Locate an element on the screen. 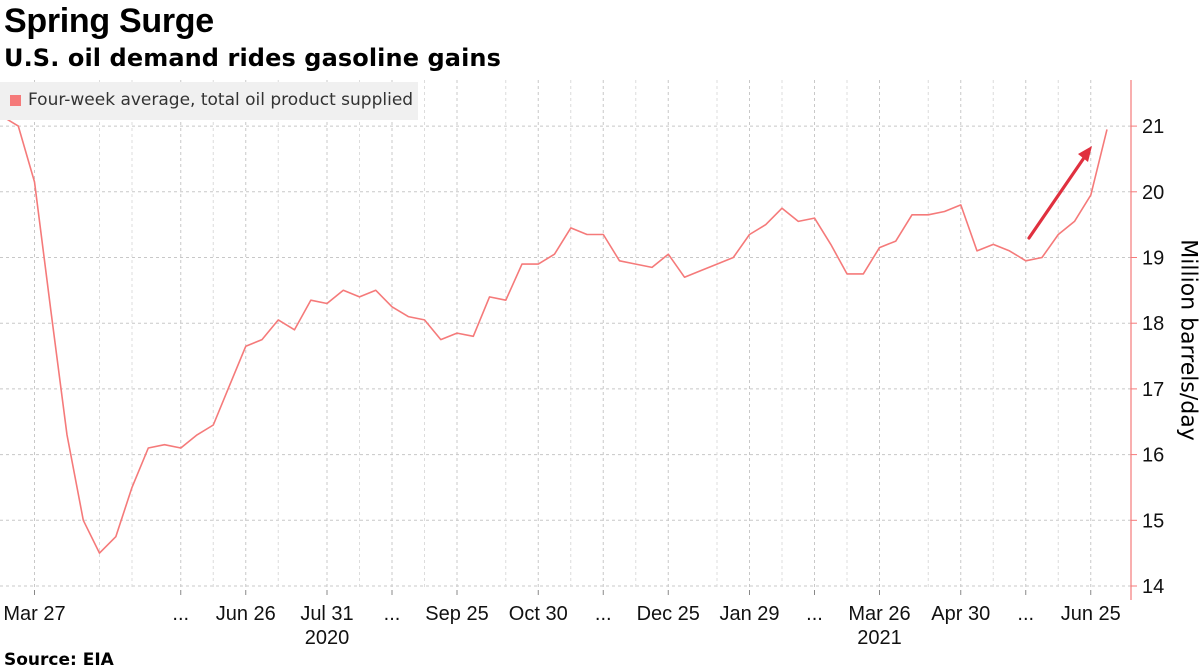 The width and height of the screenshot is (1200, 672). x-year-label: 2020 is located at coordinates (327, 638).